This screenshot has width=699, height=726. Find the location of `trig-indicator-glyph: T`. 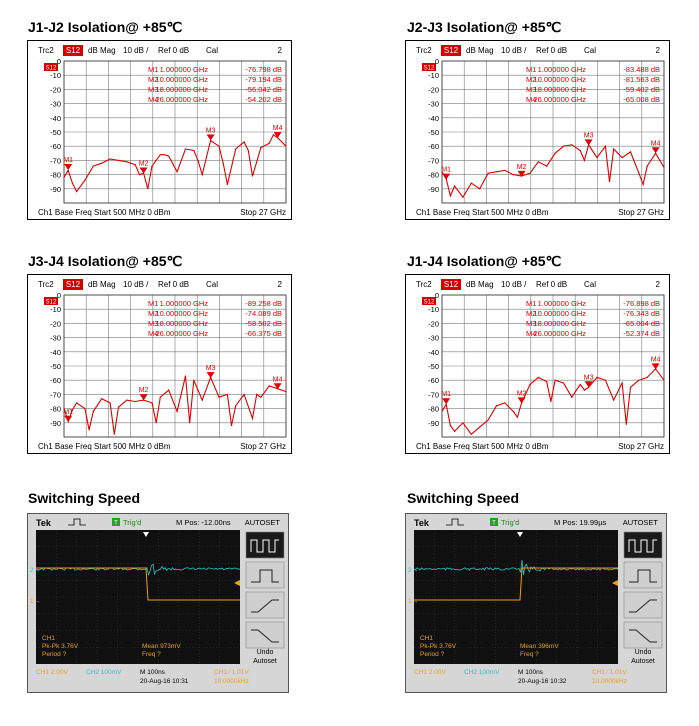

trig-indicator-glyph: T is located at coordinates (116, 524).